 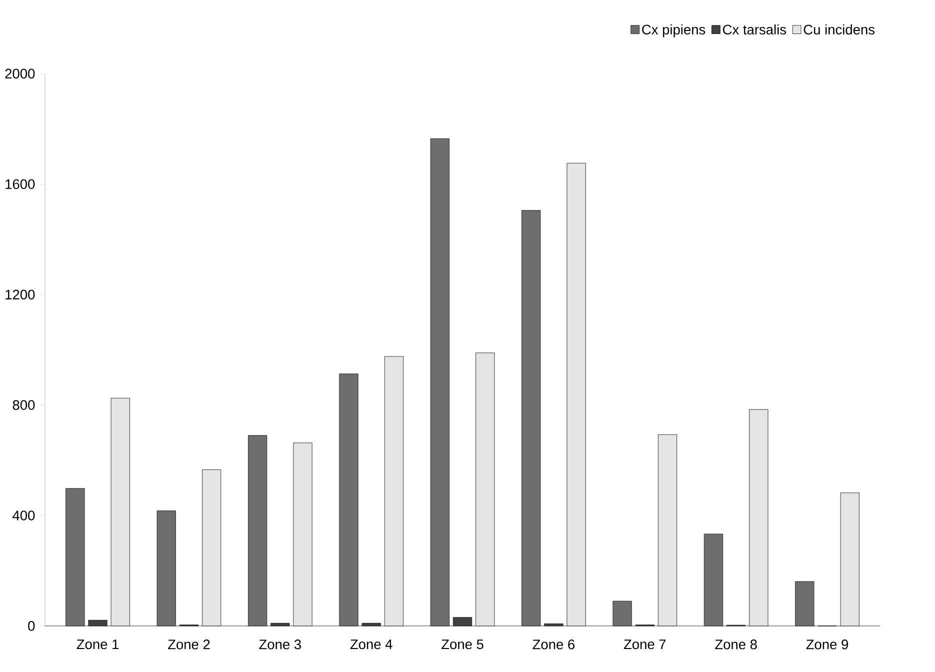 I want to click on x-tick-label: Zone 6, so click(x=553, y=644).